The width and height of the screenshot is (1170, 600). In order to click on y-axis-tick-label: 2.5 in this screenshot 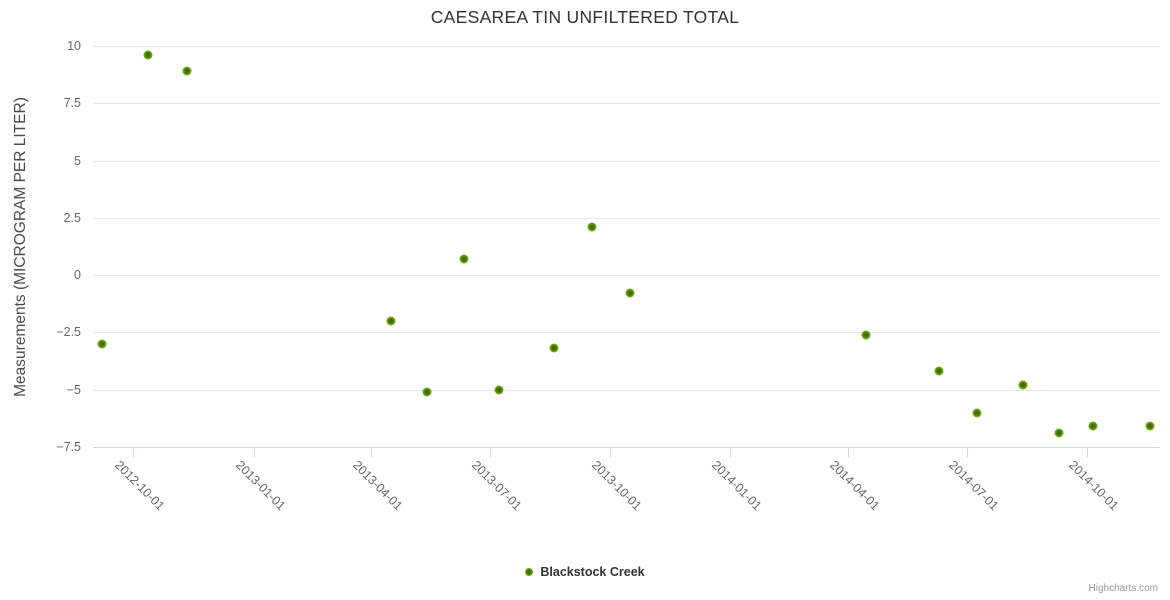, I will do `click(72, 217)`.